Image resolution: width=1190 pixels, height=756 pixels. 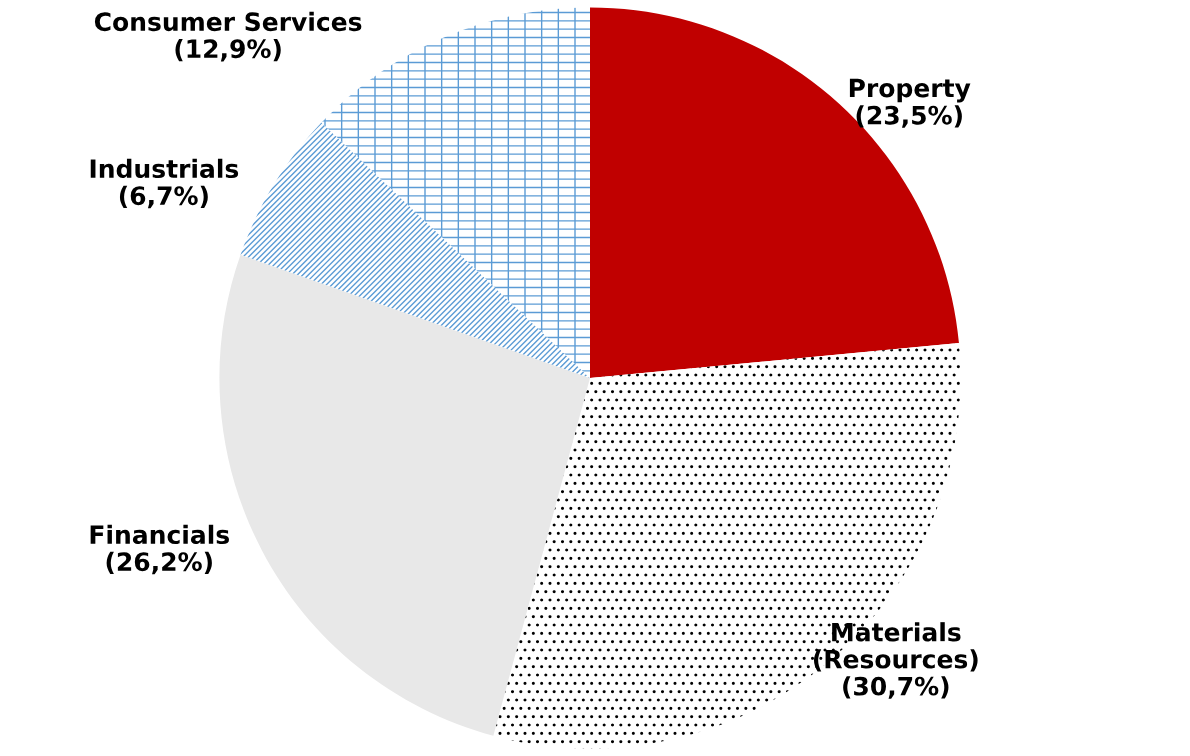 What do you see at coordinates (163, 197) in the screenshot?
I see `data-label: (6,7%)` at bounding box center [163, 197].